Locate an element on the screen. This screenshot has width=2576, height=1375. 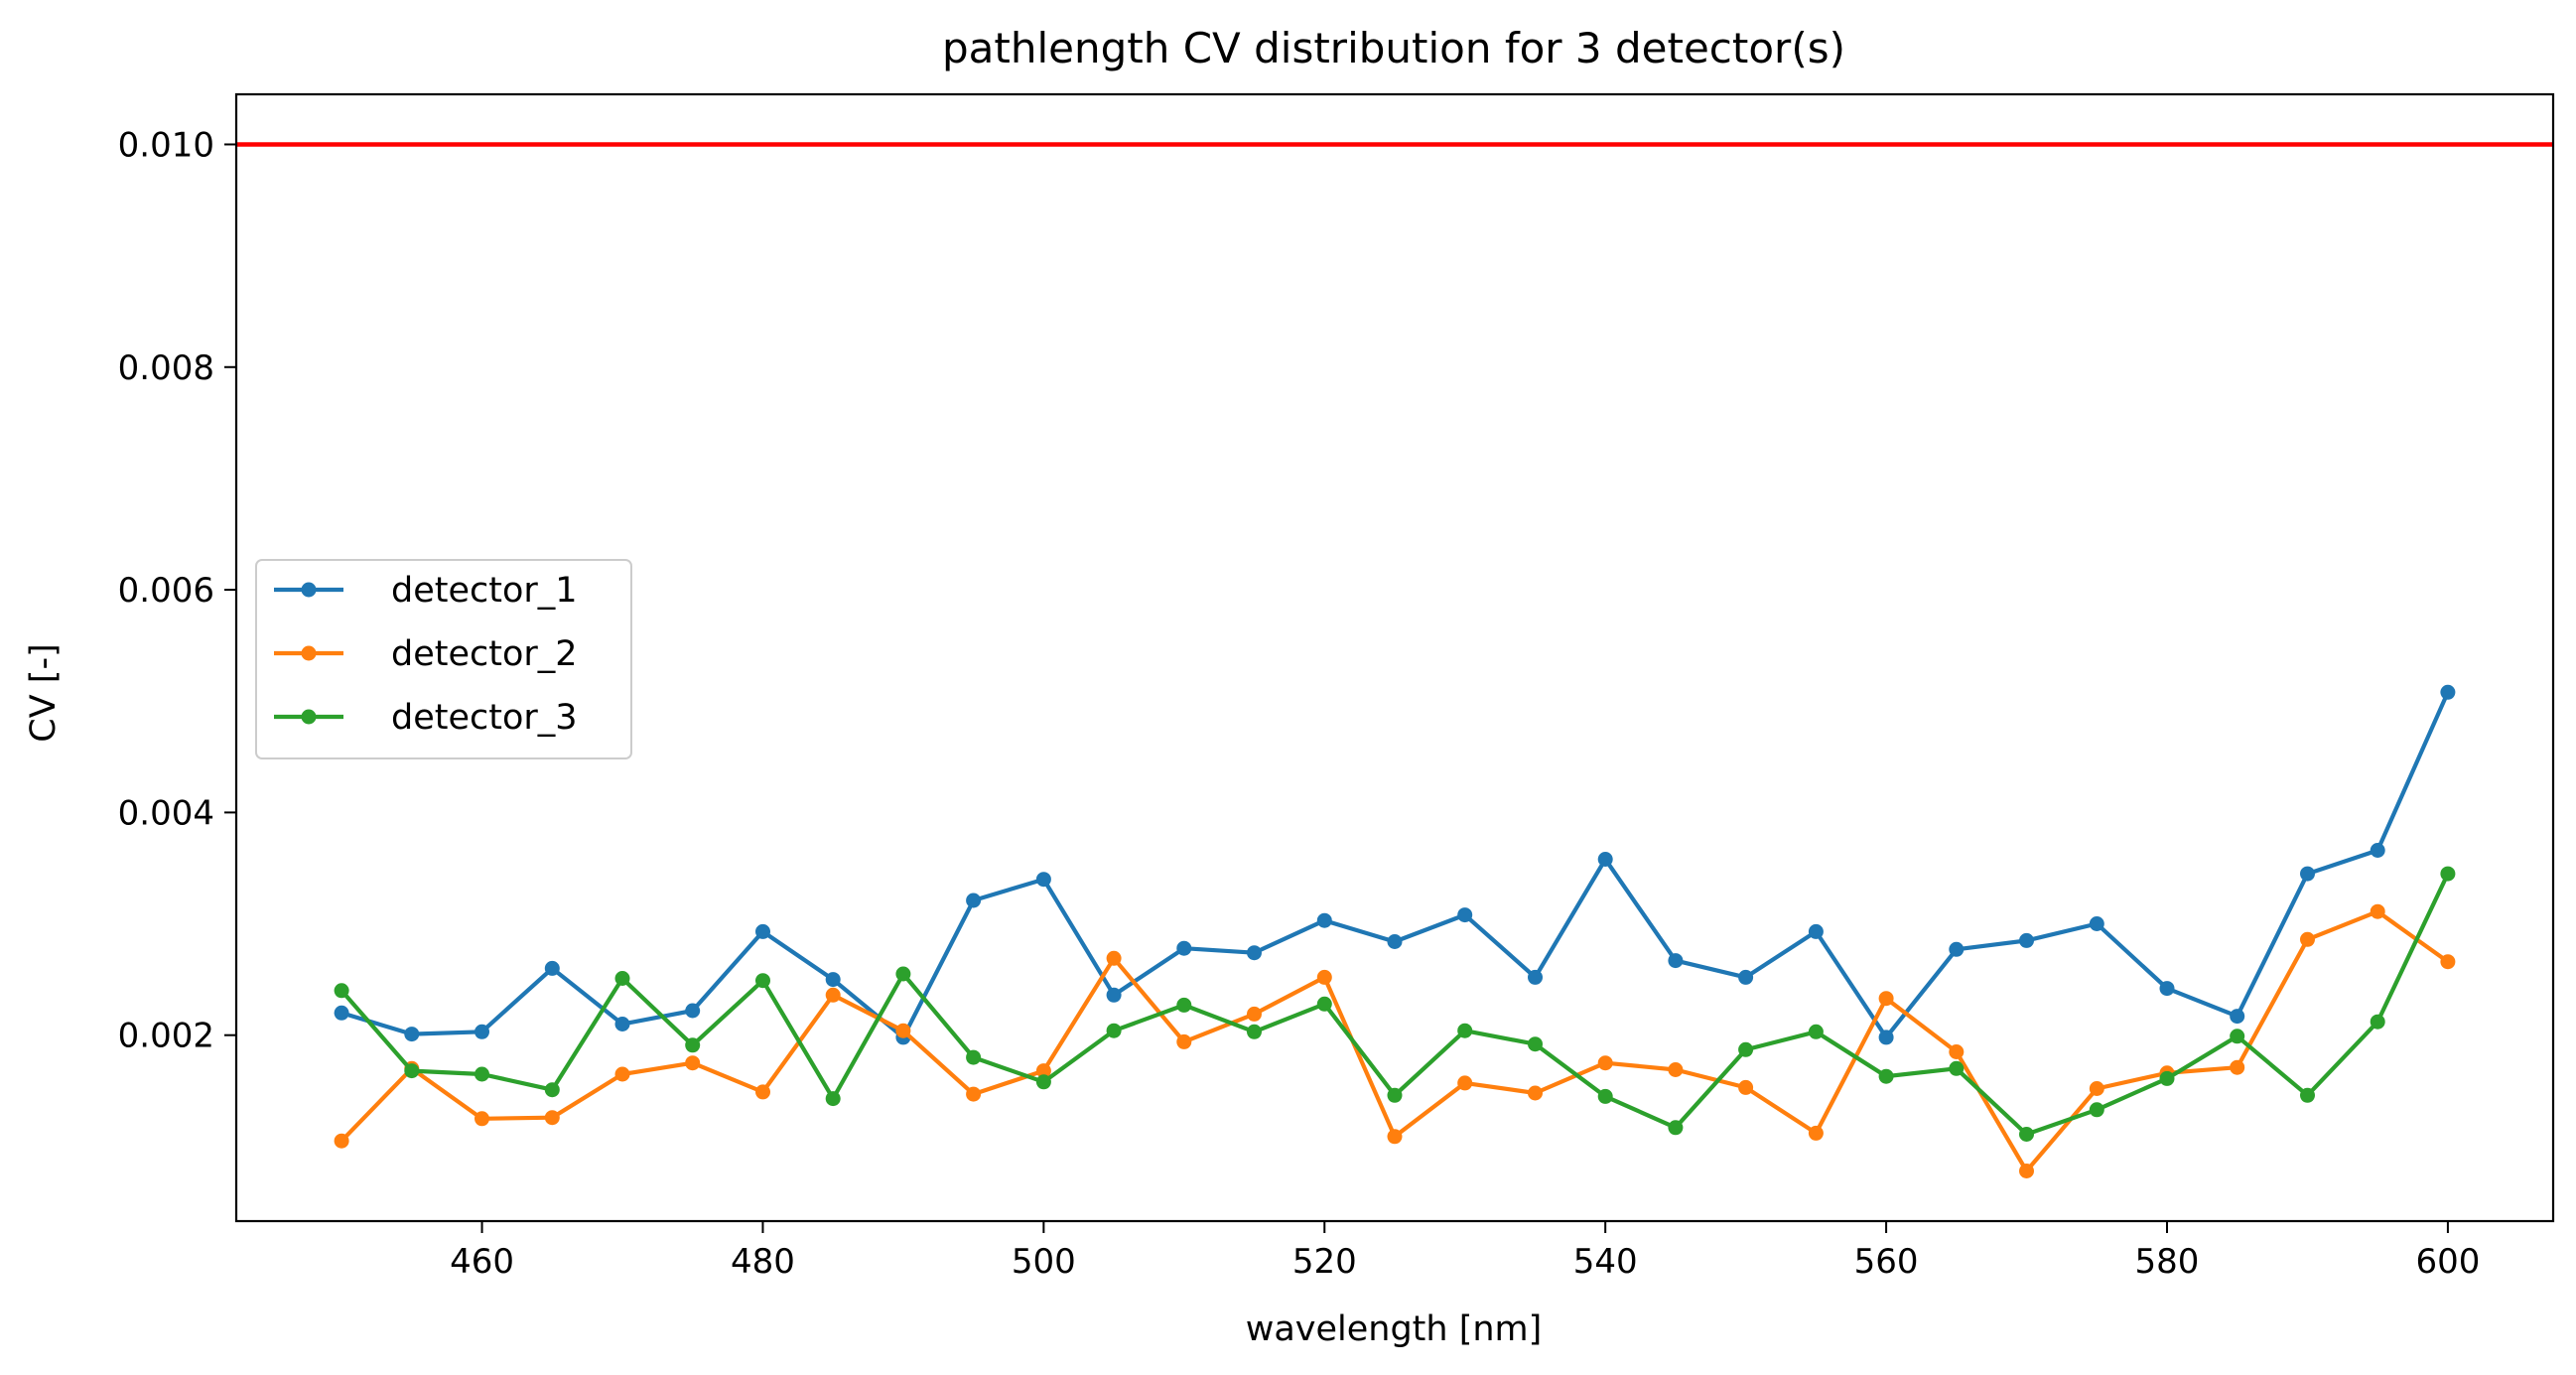
x-tick-label: 580 is located at coordinates (2167, 1262).